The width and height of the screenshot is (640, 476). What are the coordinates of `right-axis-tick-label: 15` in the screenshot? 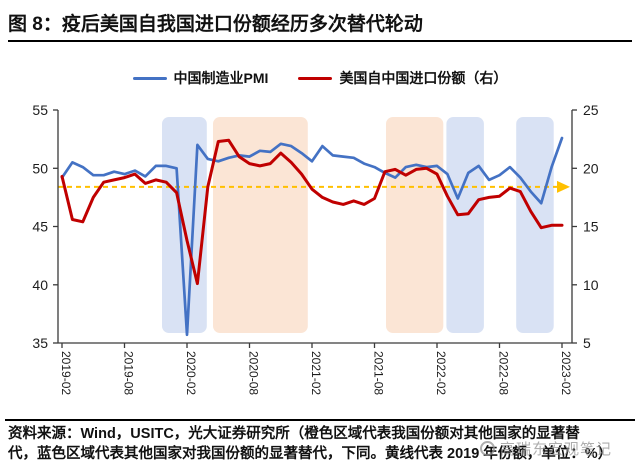 It's located at (591, 227).